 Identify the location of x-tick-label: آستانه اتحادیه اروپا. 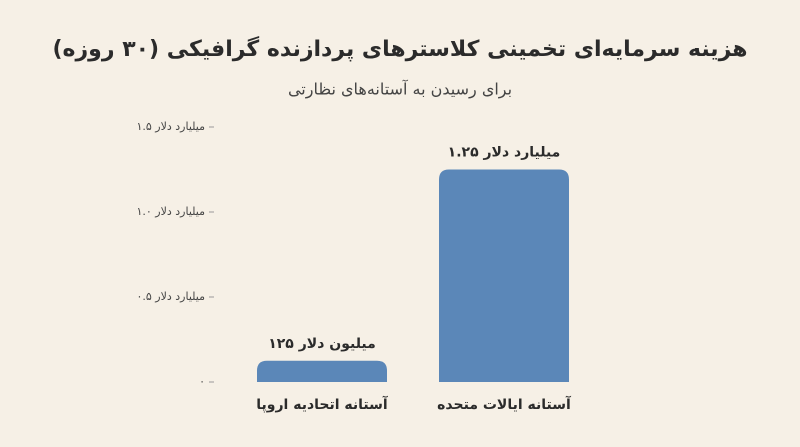
(322, 404).